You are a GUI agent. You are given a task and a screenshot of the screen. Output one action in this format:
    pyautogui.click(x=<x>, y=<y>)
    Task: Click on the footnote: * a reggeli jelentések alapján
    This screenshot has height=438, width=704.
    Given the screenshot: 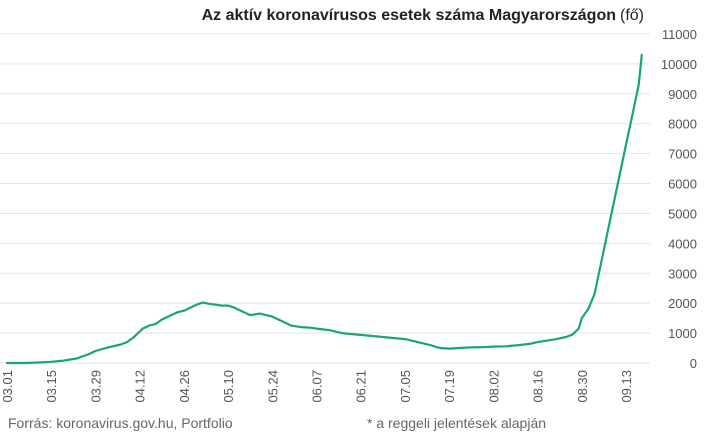 What is the action you would take?
    pyautogui.click(x=457, y=423)
    